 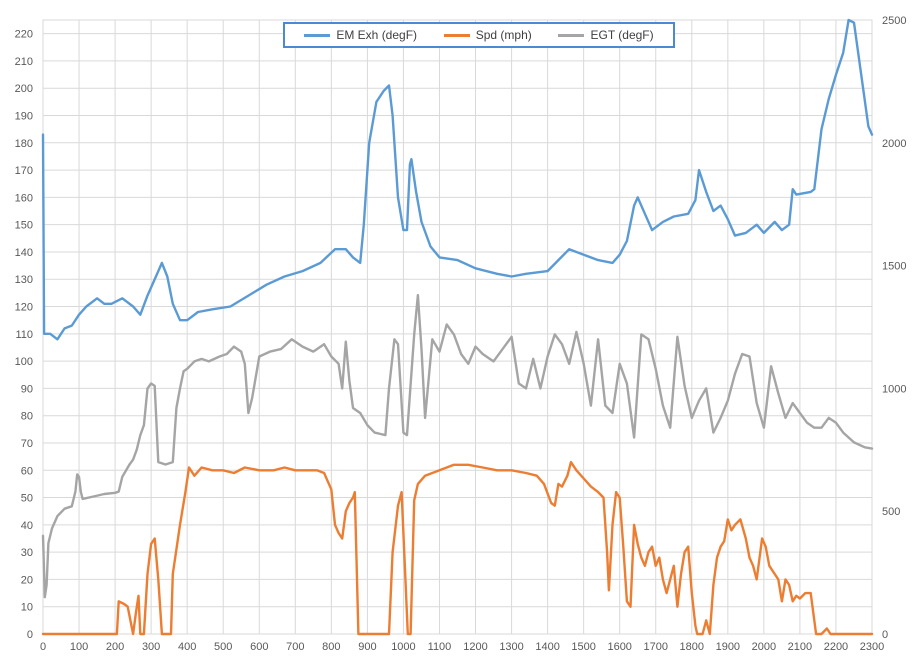 What do you see at coordinates (377, 35) in the screenshot?
I see `legend-label-em-exh: EM Exh (degF)` at bounding box center [377, 35].